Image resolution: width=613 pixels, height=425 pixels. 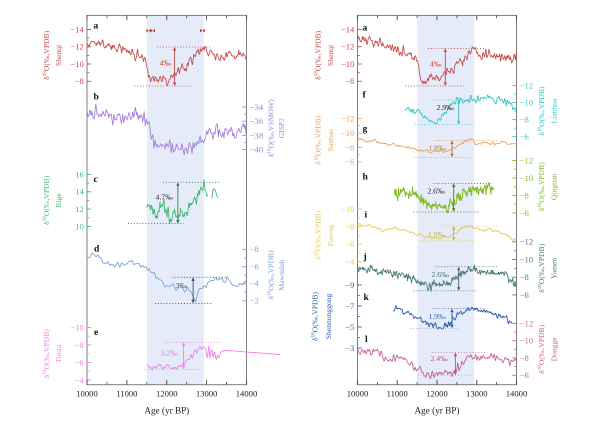 I want to click on svg-text: −5, so click(x=349, y=327).